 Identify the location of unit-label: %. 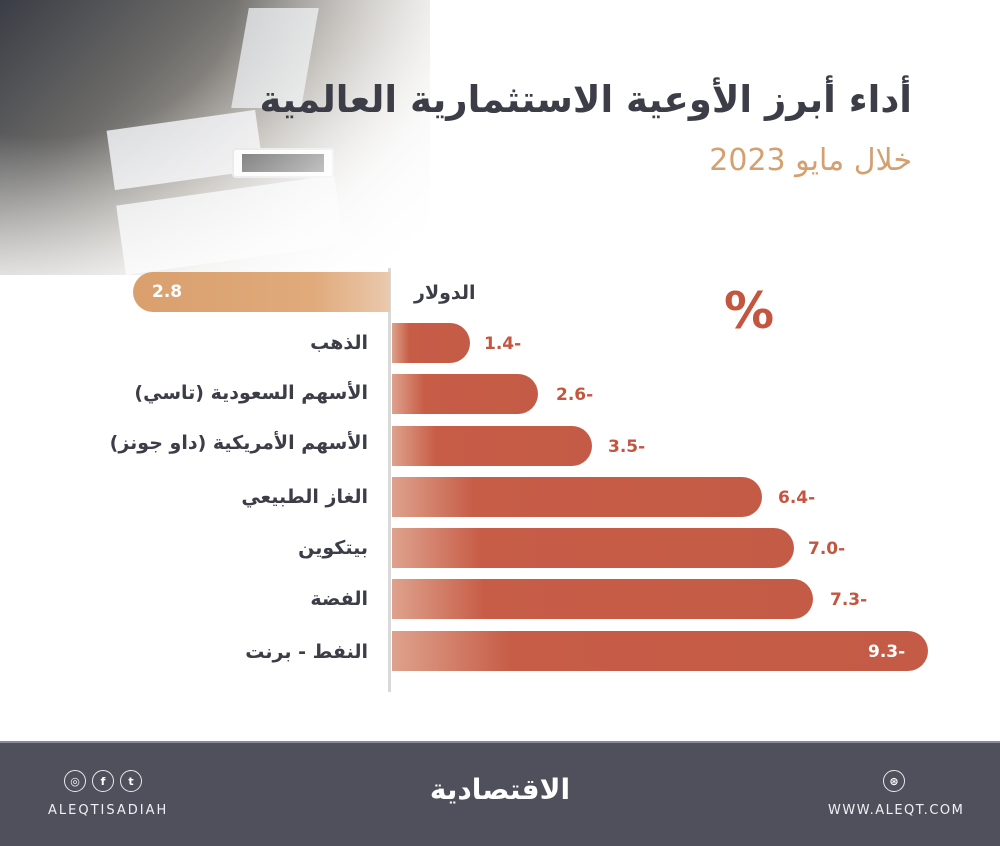
(749, 311).